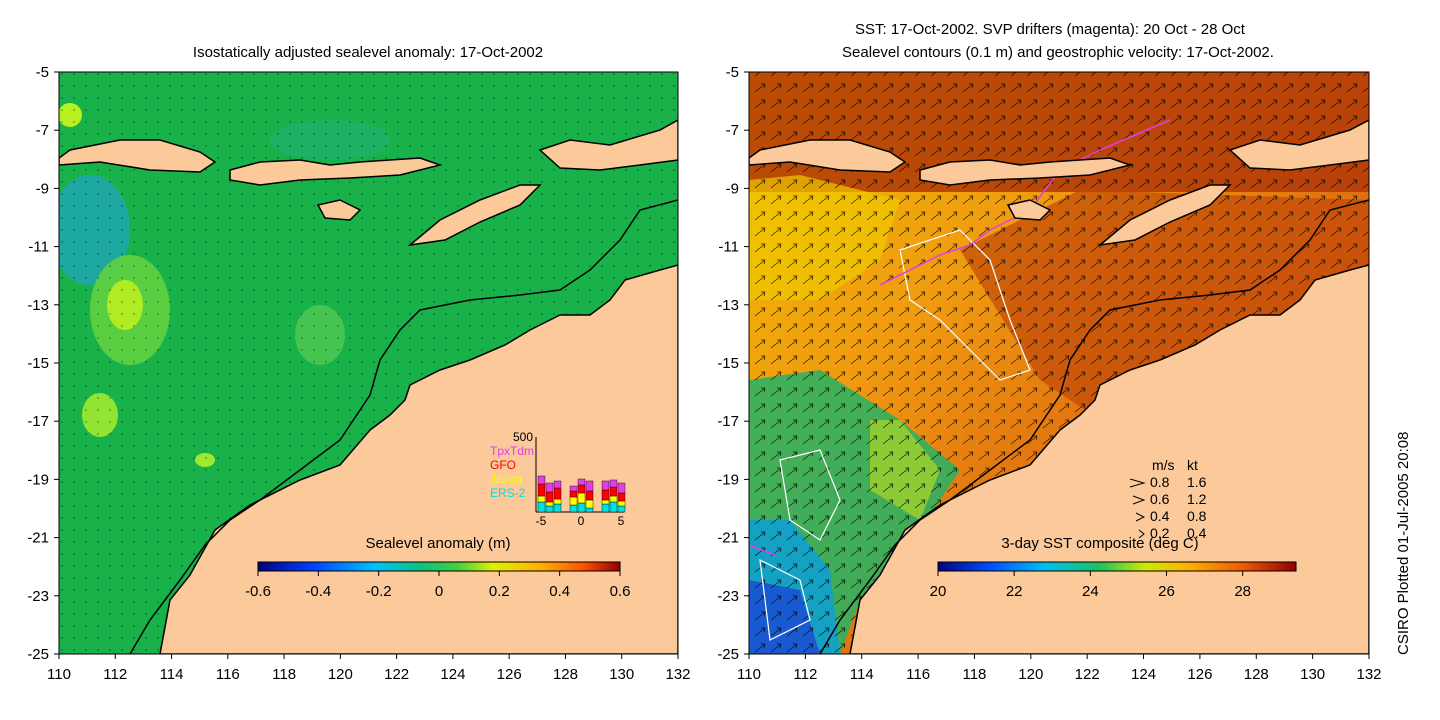 This screenshot has width=1440, height=720. Describe the element at coordinates (608, 145) in the screenshot. I see `banda-islands` at that location.